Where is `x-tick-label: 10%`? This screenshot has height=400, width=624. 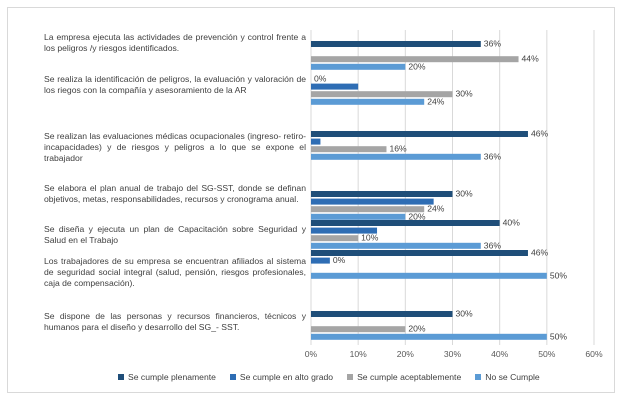
x-tick-label: 10% is located at coordinates (359, 354).